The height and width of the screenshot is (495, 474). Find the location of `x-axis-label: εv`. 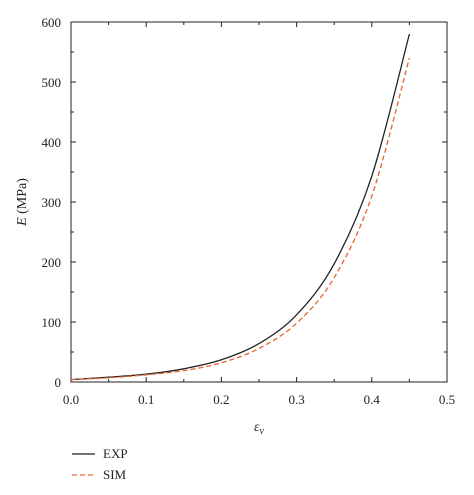

x-axis-label: εv is located at coordinates (259, 428).